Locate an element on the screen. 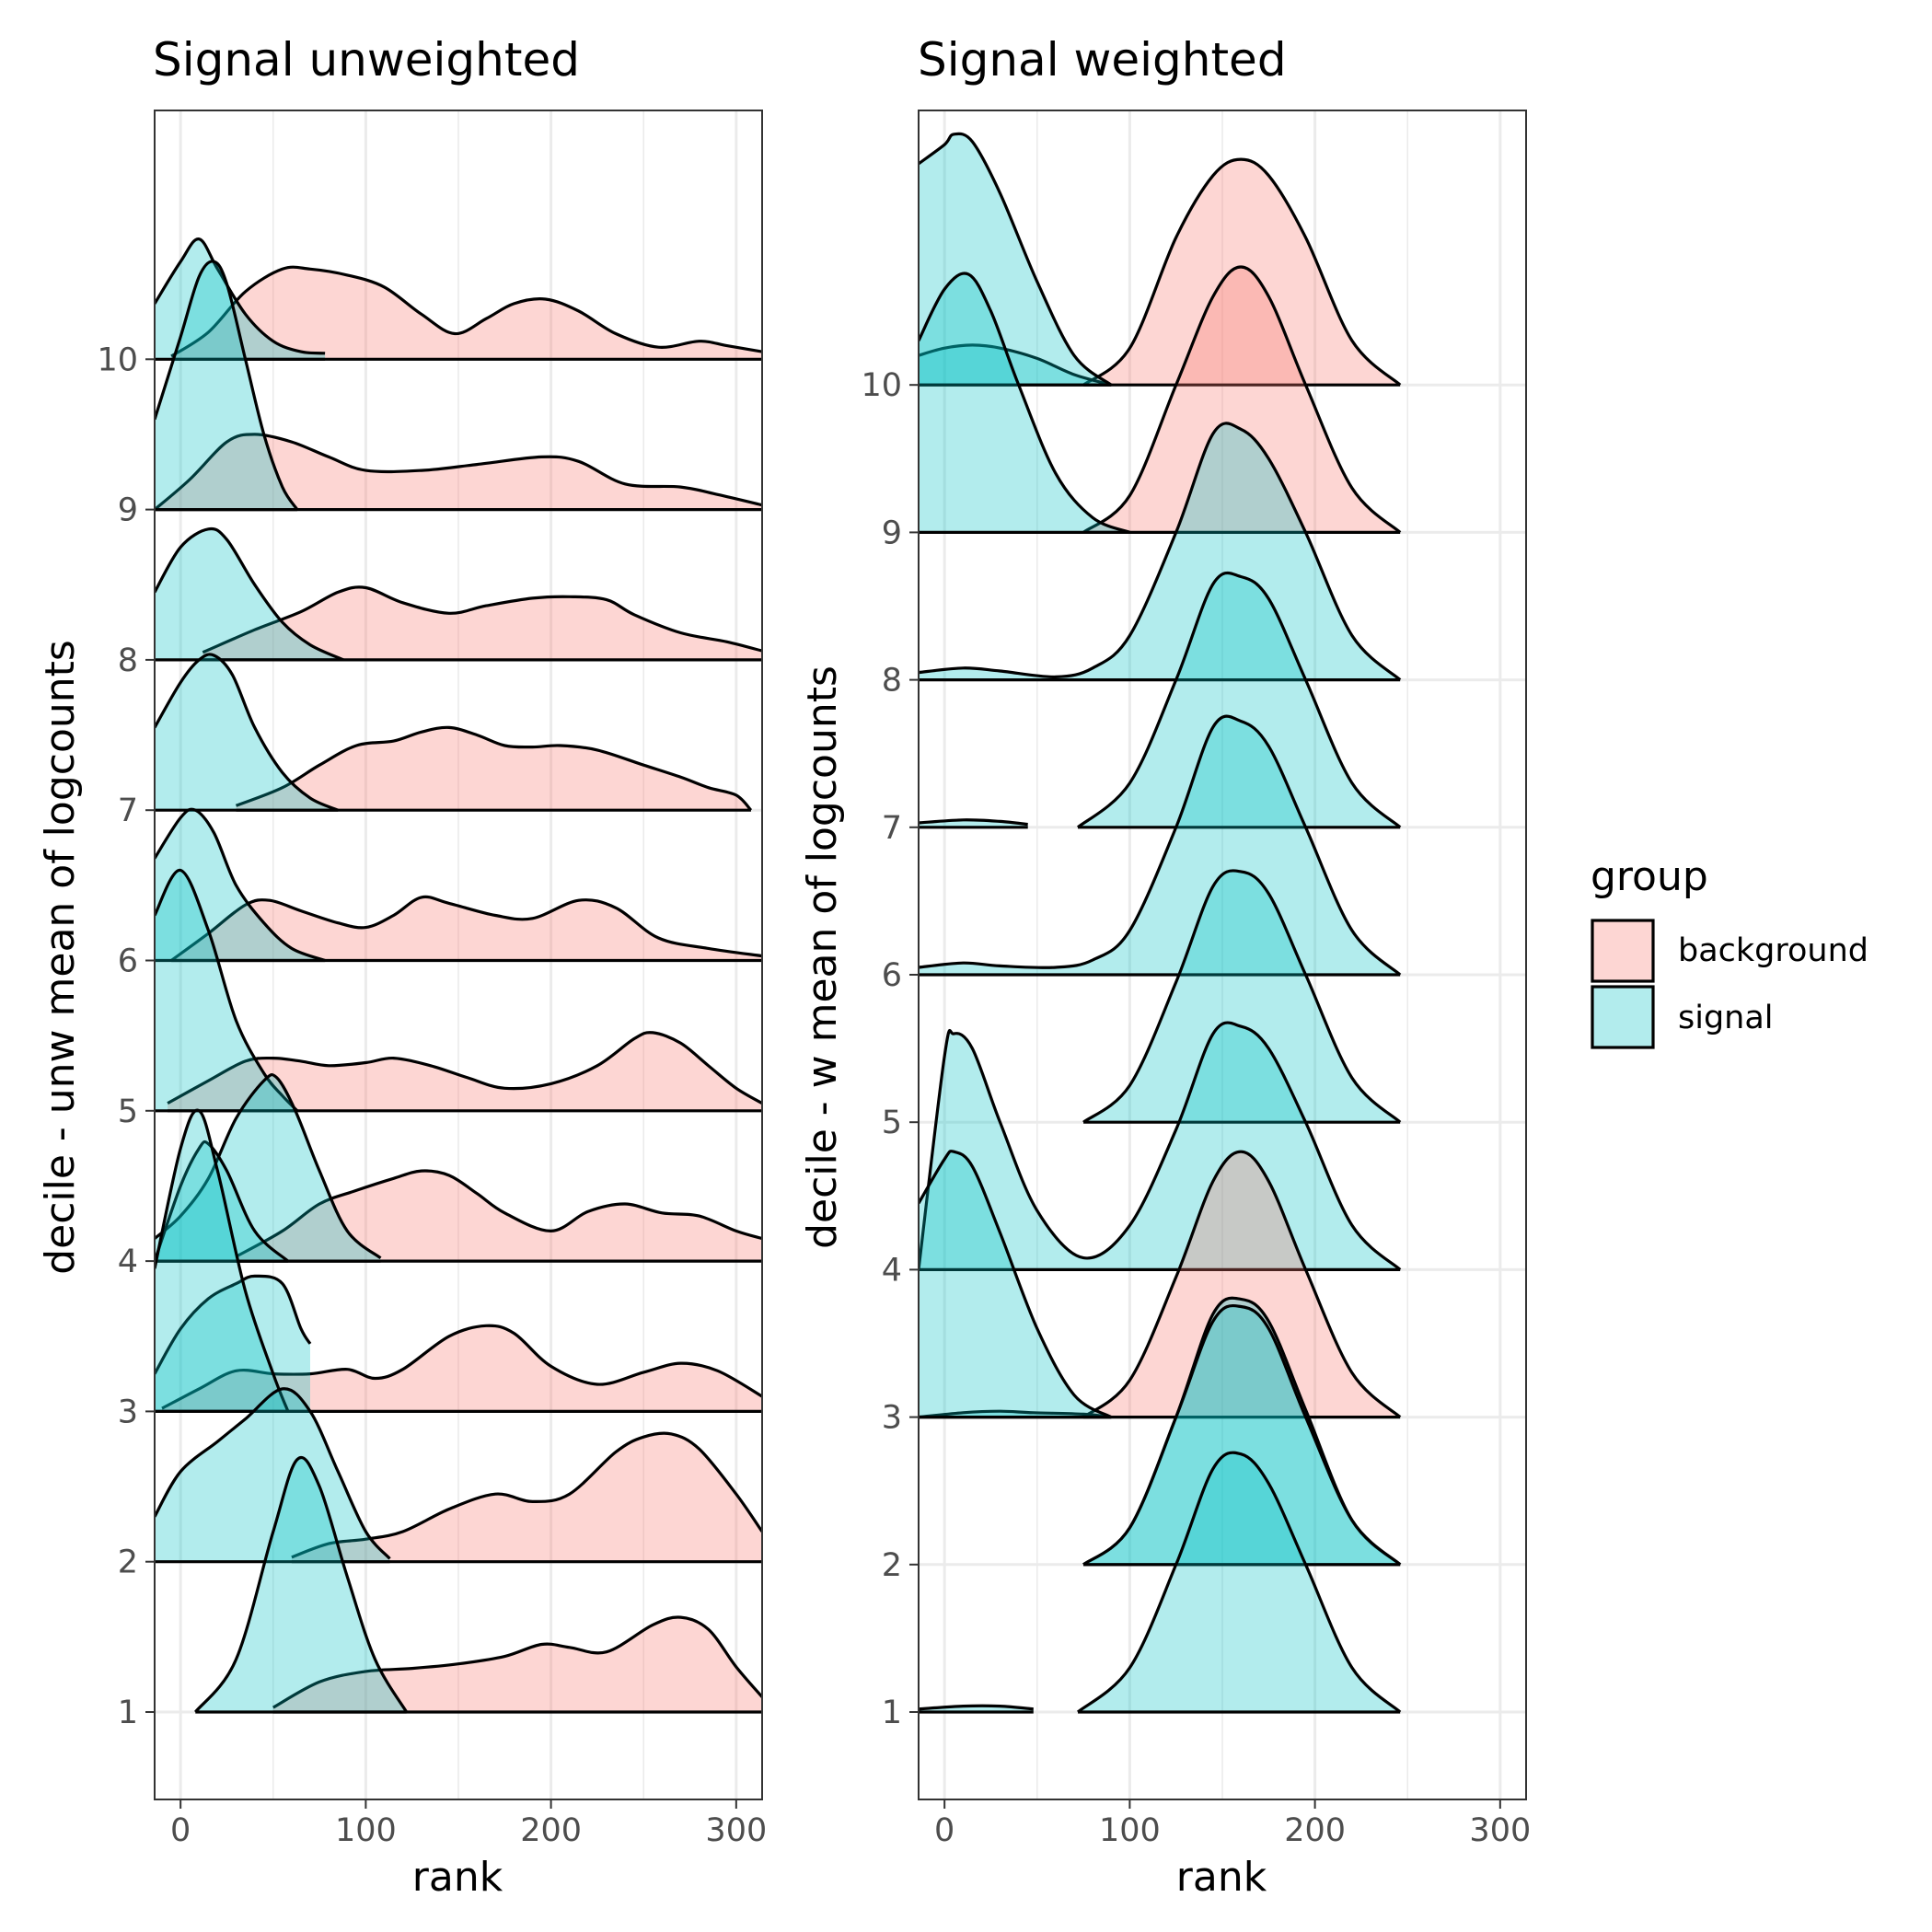 This screenshot has height=1932, width=1932. y-axis-label: decile - w mean of logcounts is located at coordinates (823, 957).